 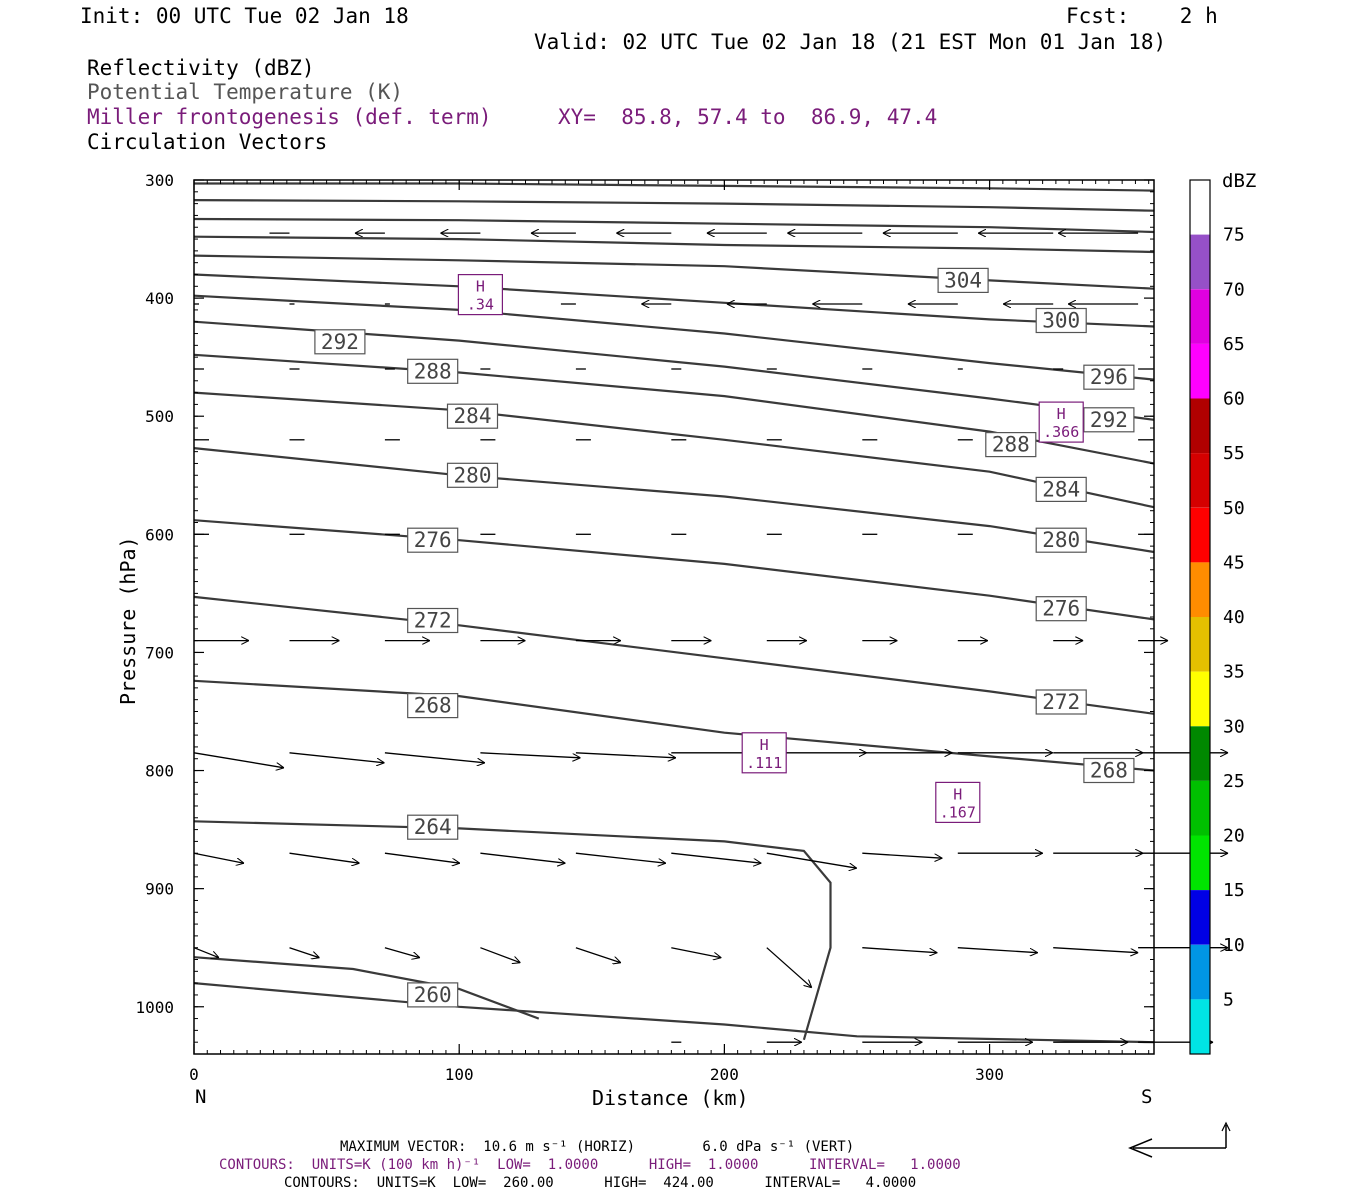 I want to click on colorbar-level-label: 45, so click(x=1234, y=562).